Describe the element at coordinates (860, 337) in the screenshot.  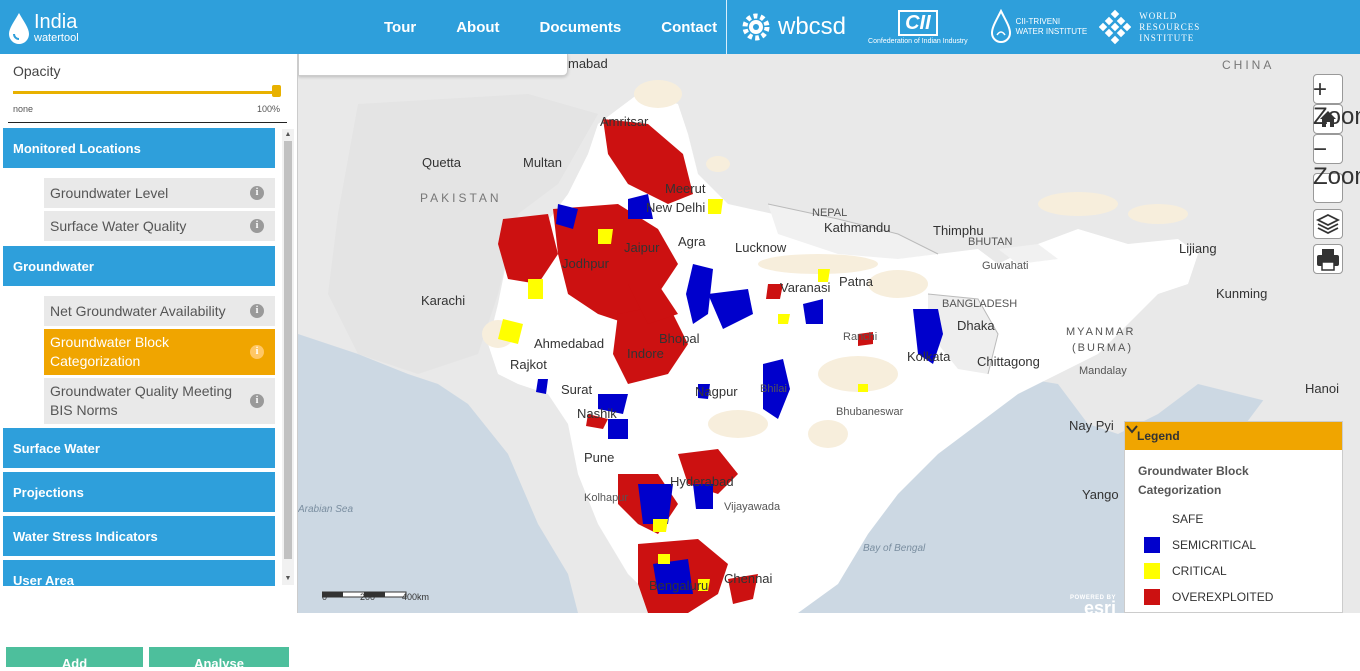
I see `map-label-ranchi: Ranchi` at that location.